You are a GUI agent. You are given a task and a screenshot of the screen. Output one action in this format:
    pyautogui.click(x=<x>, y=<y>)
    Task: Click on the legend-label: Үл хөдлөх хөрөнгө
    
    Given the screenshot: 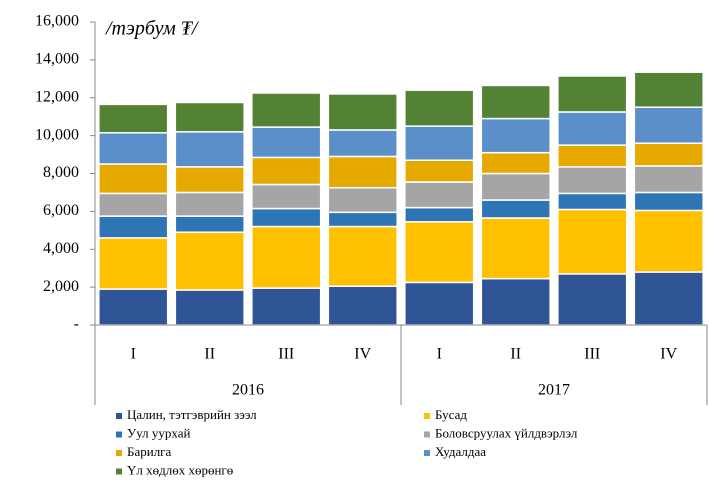 What is the action you would take?
    pyautogui.click(x=180, y=469)
    